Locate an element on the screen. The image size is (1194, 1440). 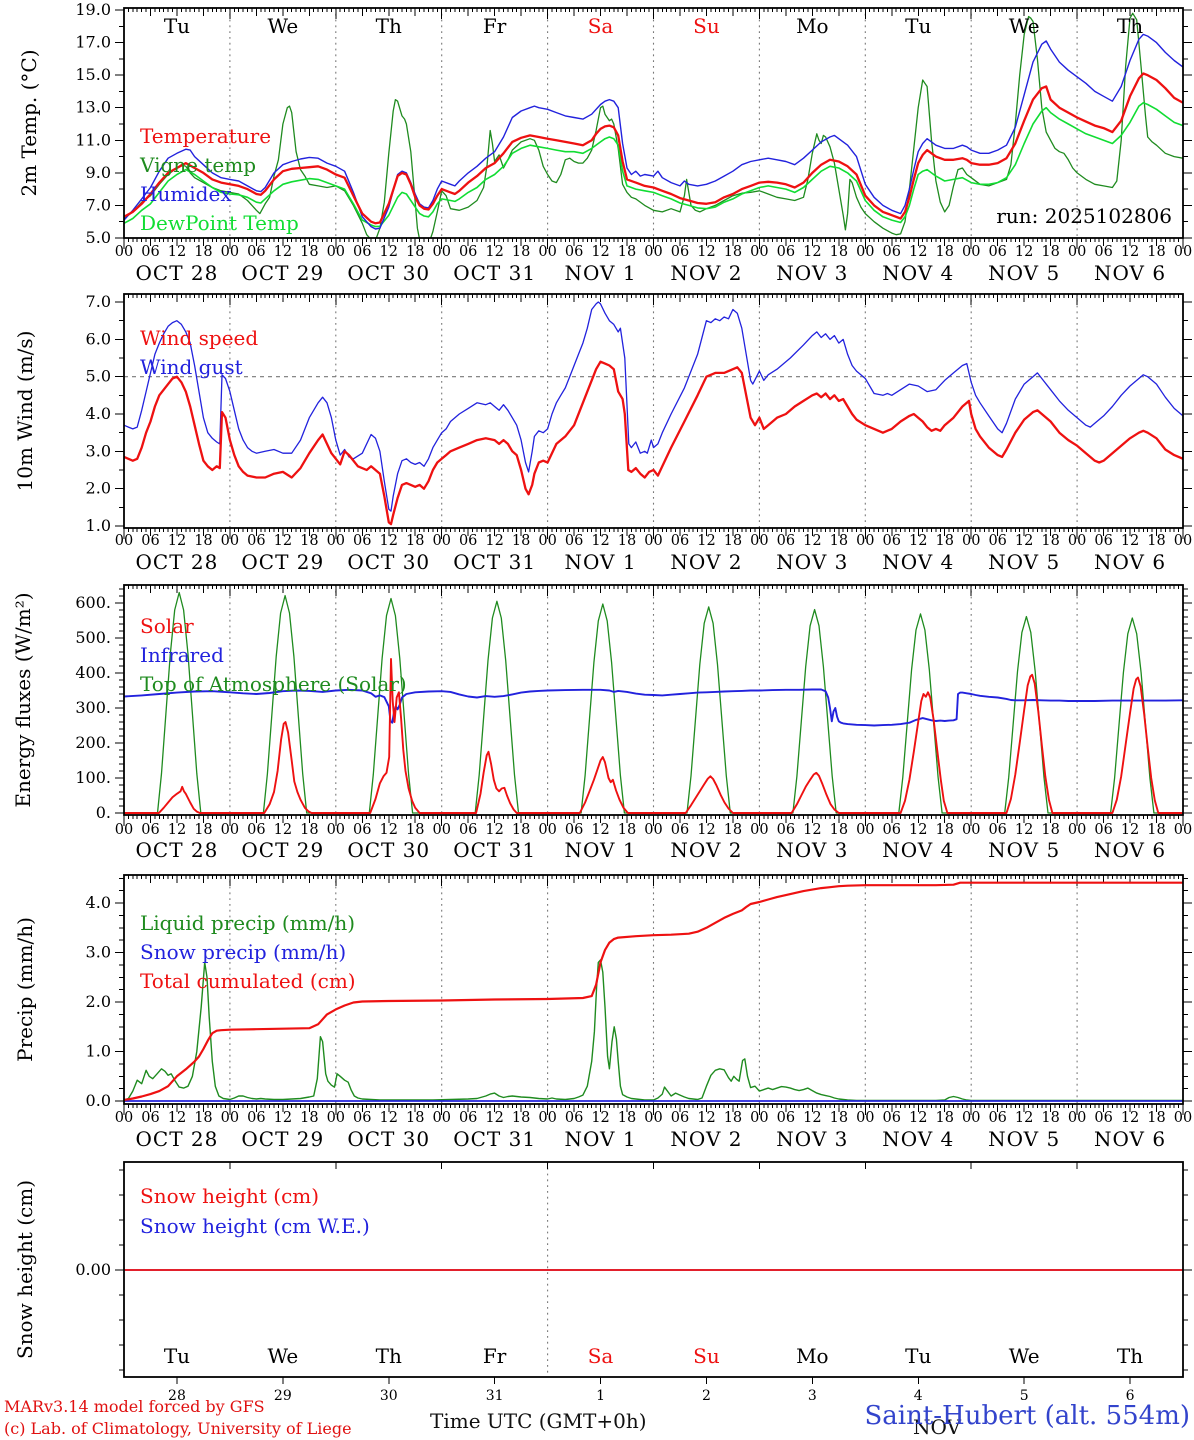
dow-label: Su is located at coordinates (706, 1356).